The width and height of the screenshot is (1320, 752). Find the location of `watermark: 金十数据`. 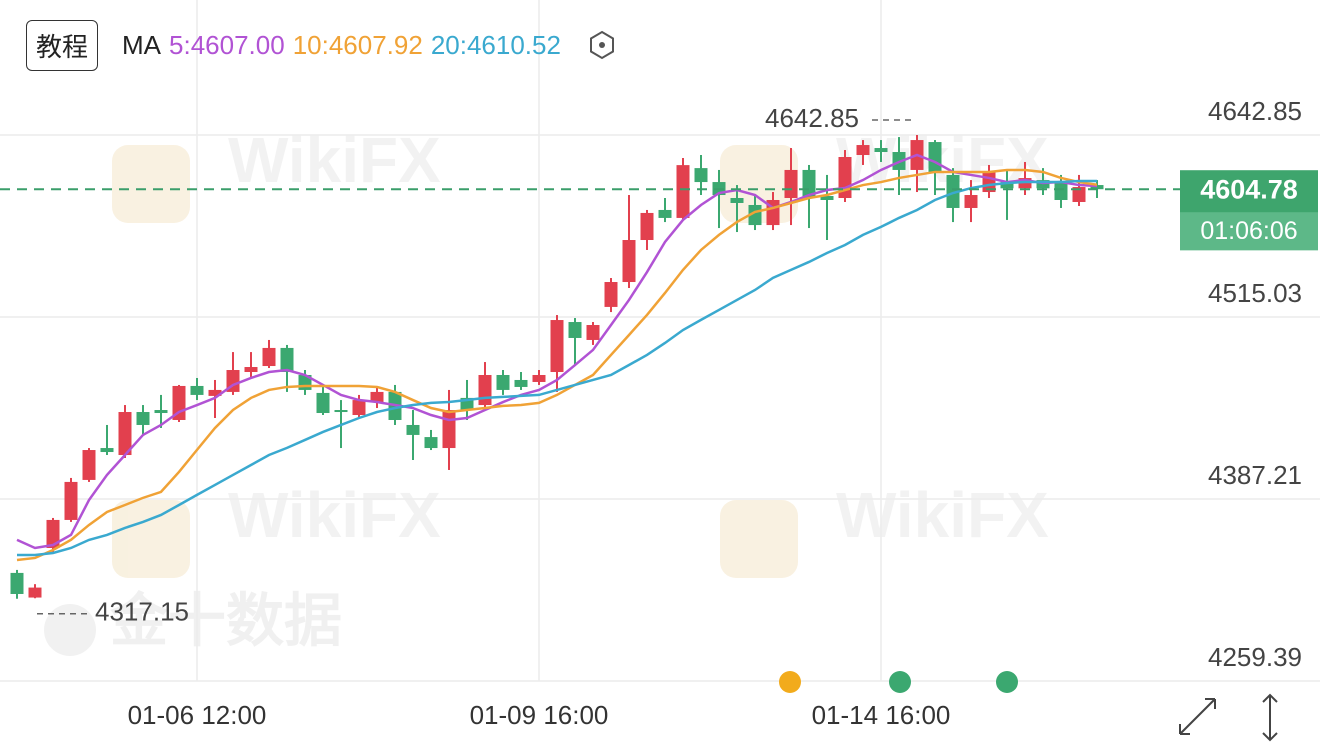

watermark: 金十数据 is located at coordinates (226, 620).